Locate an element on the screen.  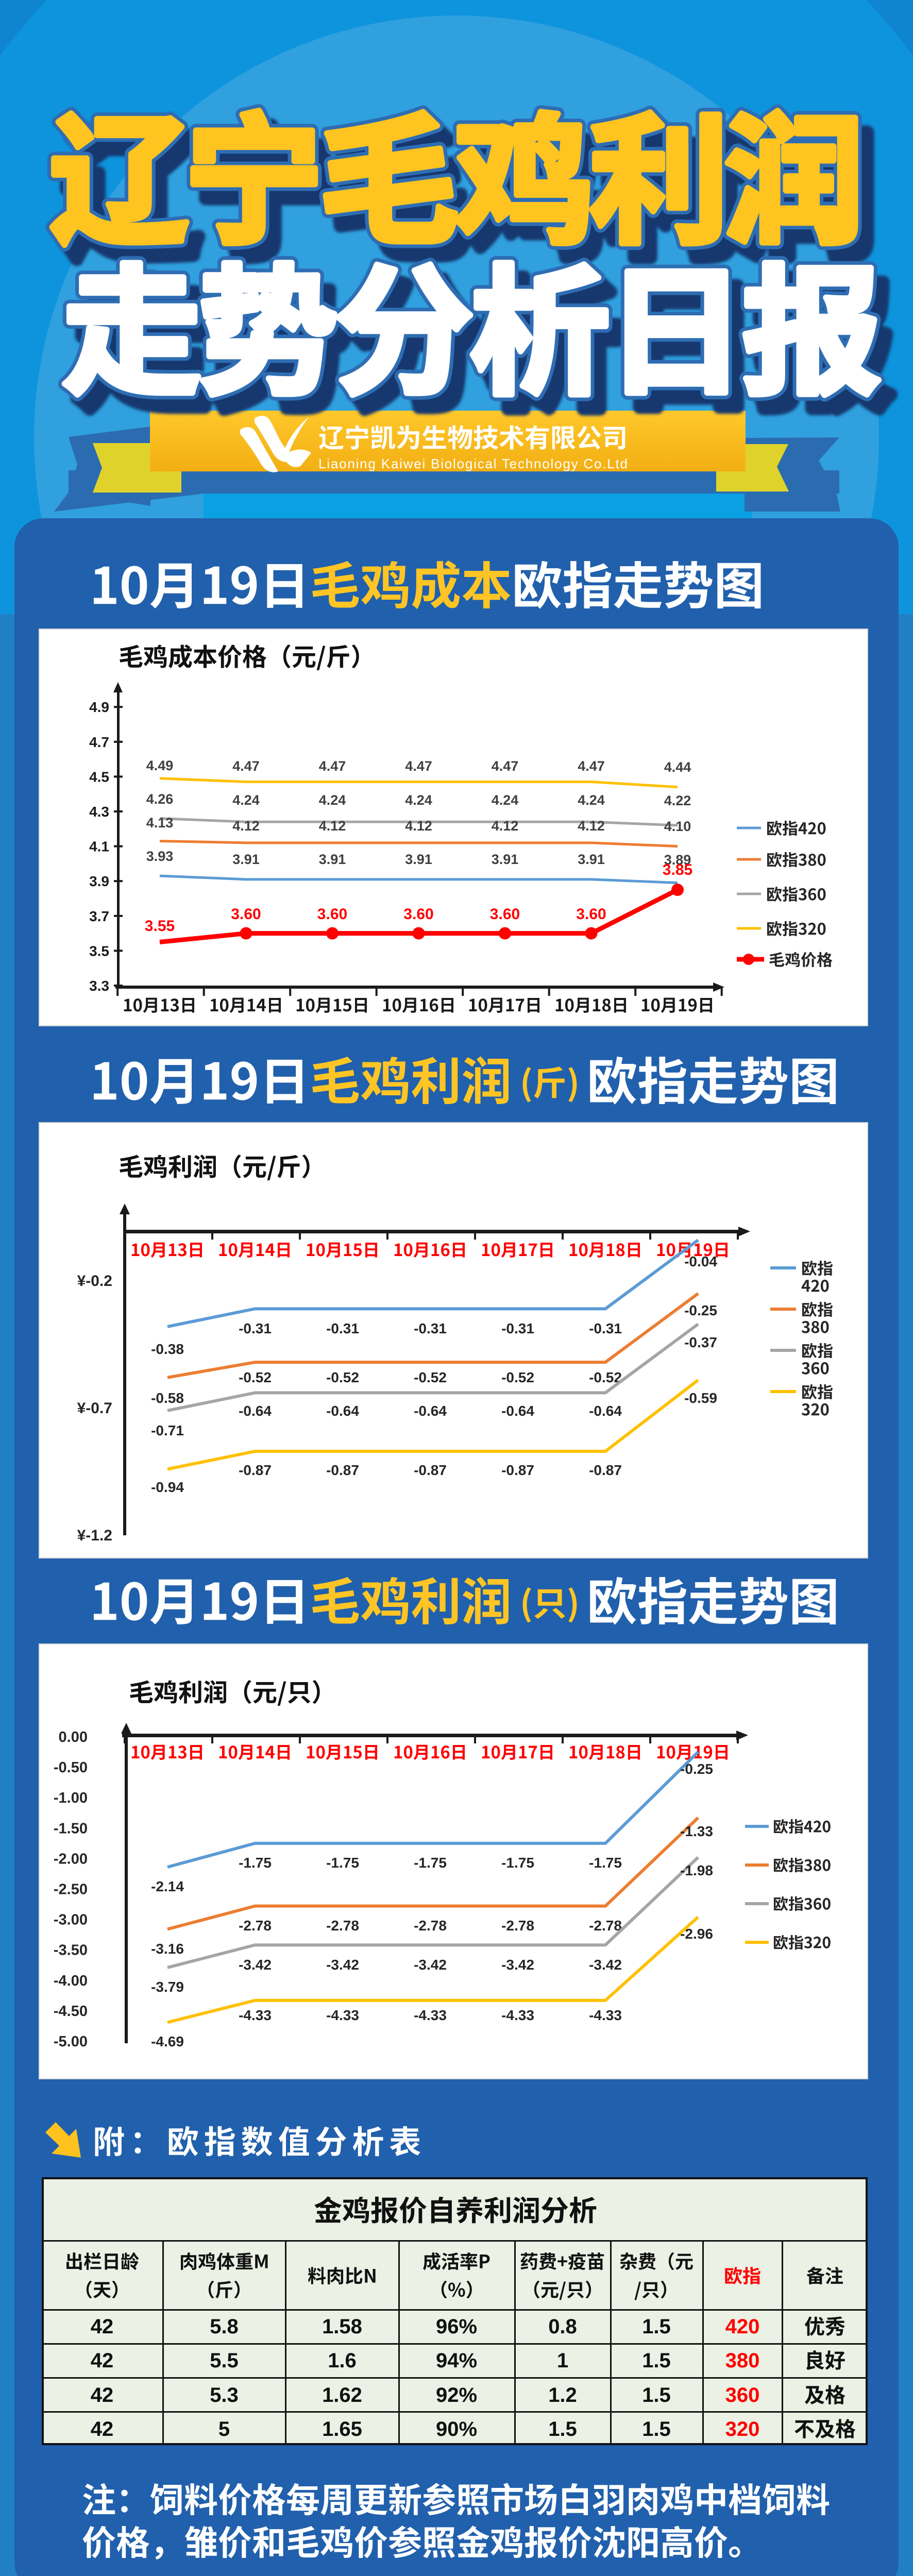
svg-text: -3.79 is located at coordinates (167, 1987).